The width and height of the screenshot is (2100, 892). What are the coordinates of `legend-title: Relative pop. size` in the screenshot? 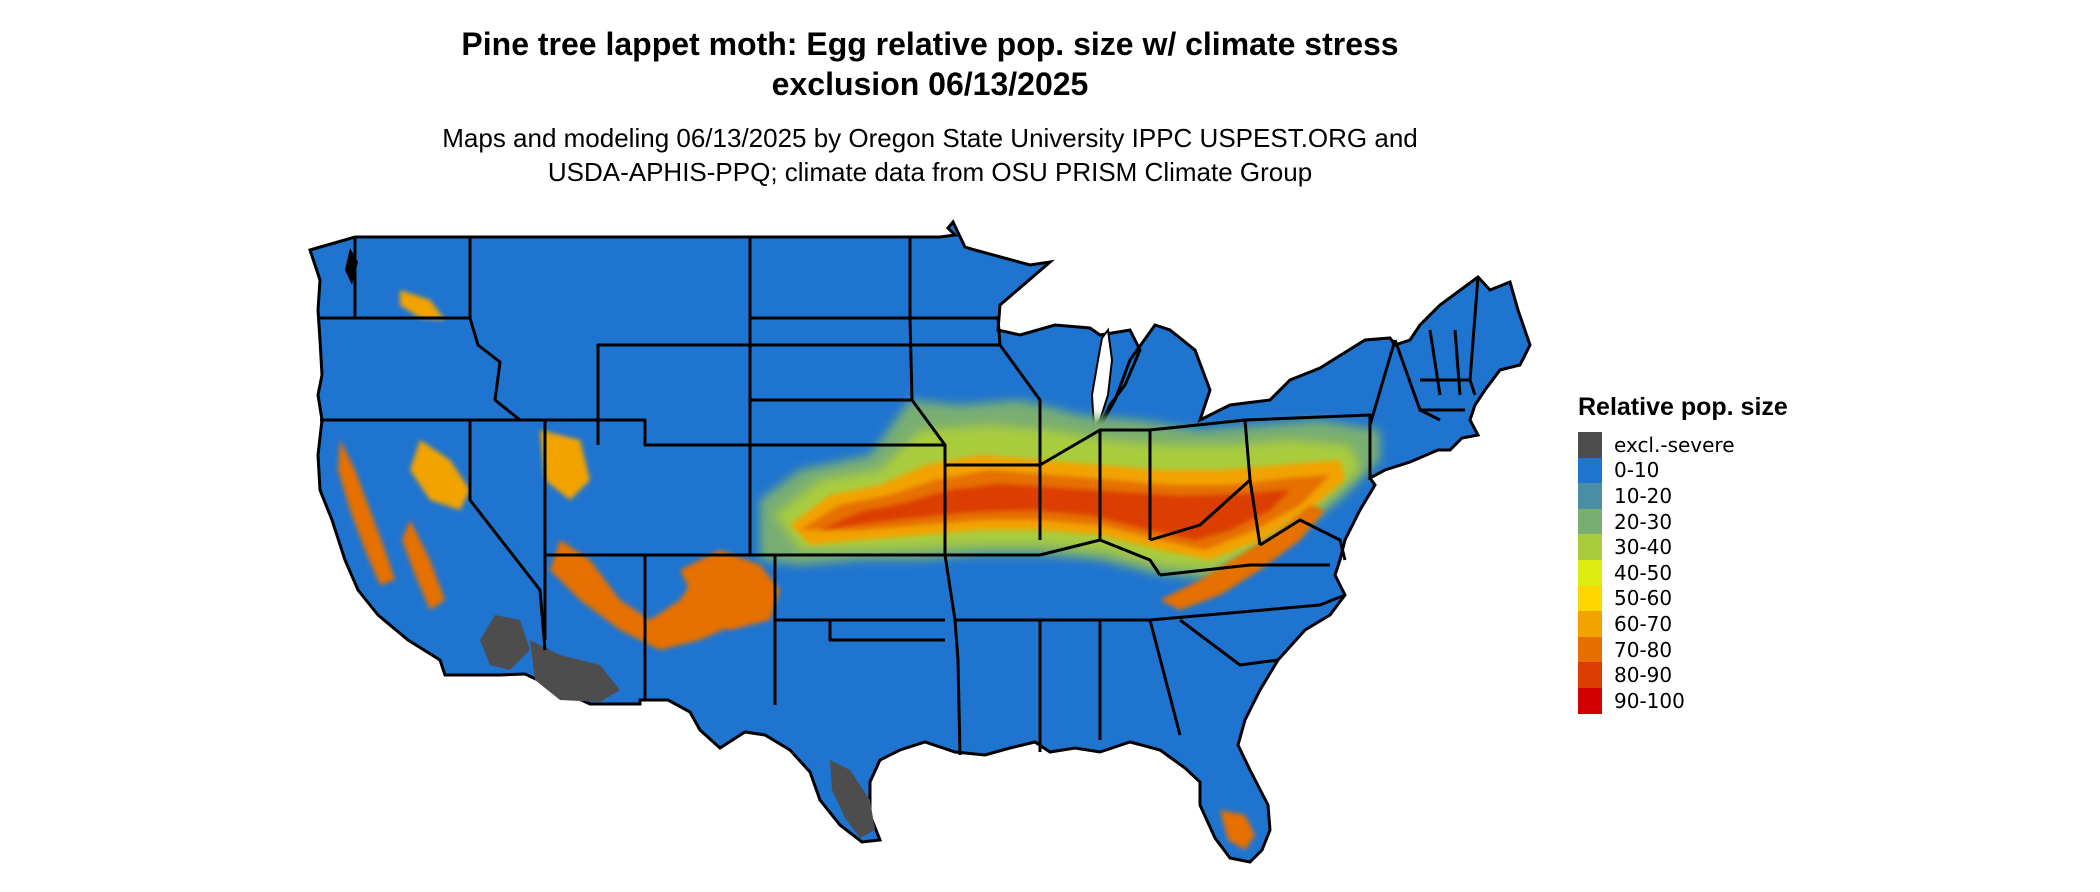 It's located at (1683, 407).